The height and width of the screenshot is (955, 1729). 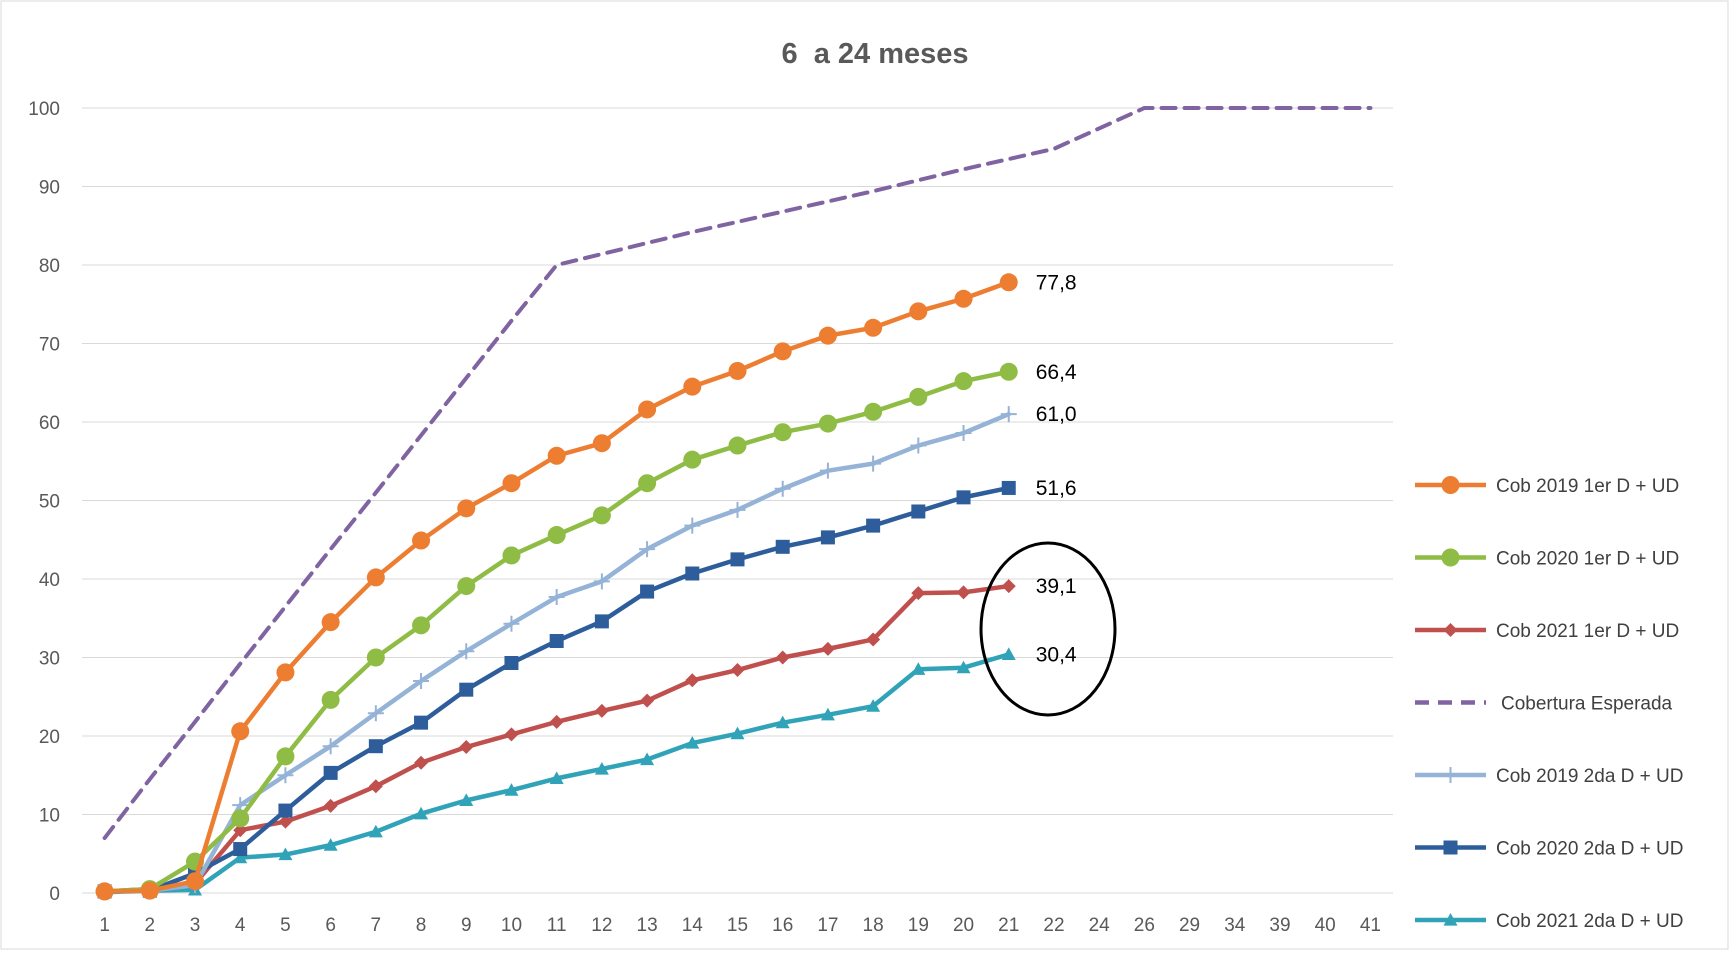 What do you see at coordinates (1587, 486) in the screenshot?
I see `legend-label: Cob 2019 1er D + UD` at bounding box center [1587, 486].